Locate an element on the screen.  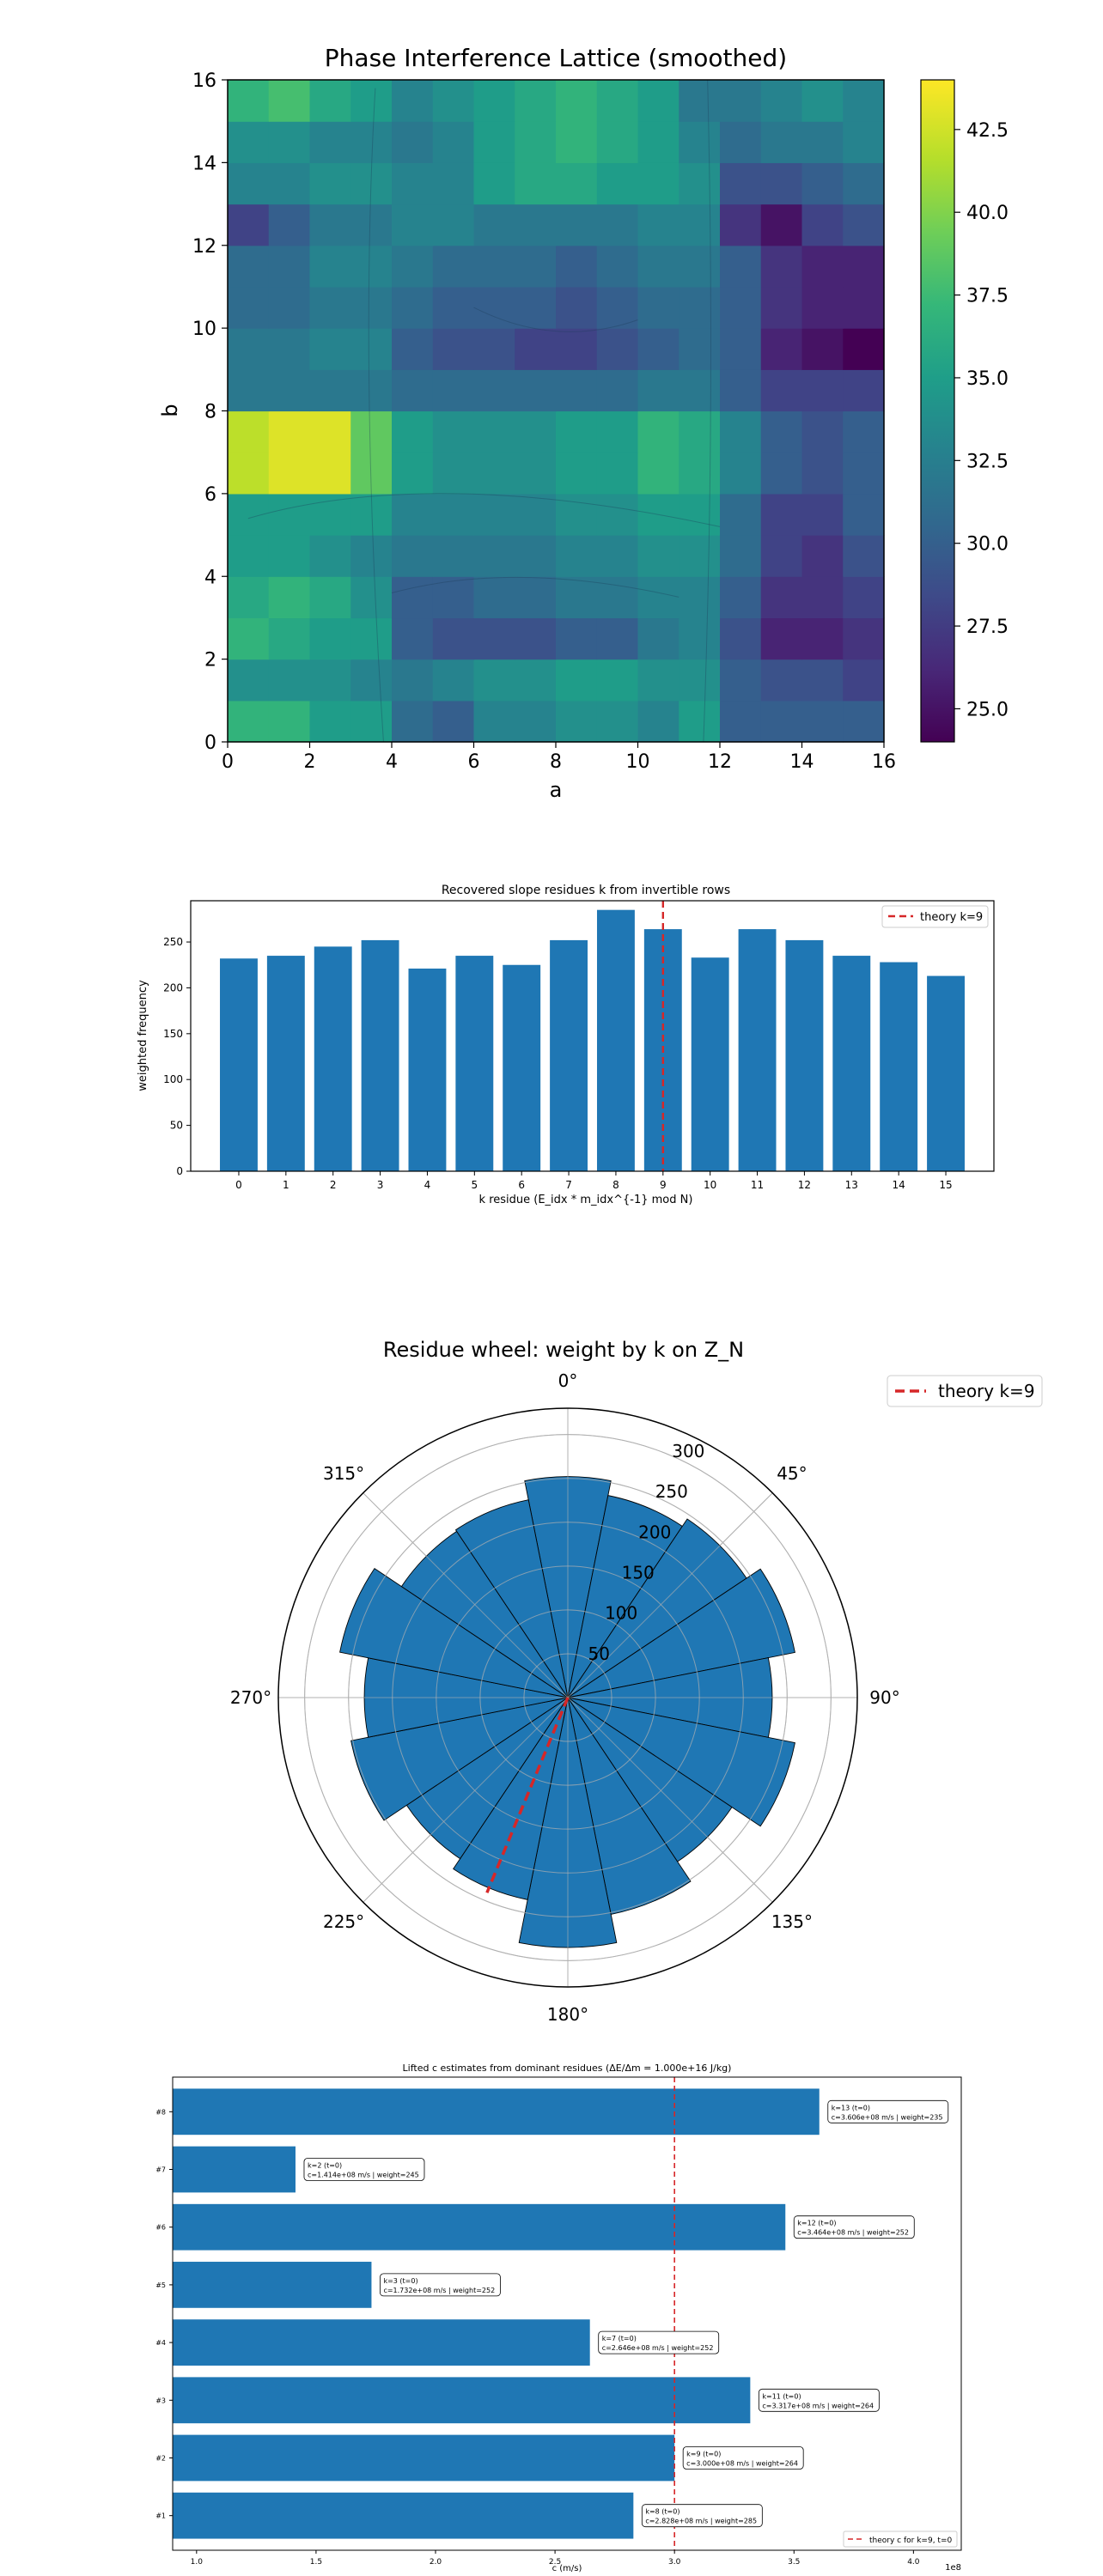
bar-chart-legend: theory k=9 is located at coordinates (935, 917).